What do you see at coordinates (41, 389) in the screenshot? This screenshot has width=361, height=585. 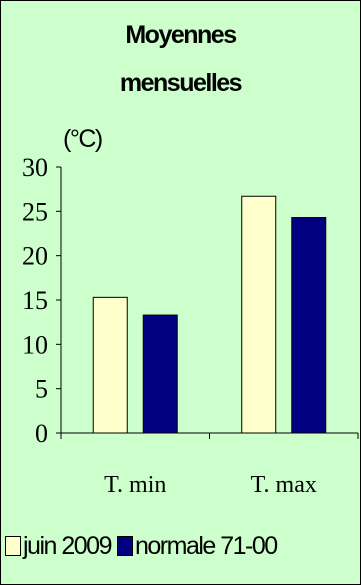 I see `y-tick-label: 5` at bounding box center [41, 389].